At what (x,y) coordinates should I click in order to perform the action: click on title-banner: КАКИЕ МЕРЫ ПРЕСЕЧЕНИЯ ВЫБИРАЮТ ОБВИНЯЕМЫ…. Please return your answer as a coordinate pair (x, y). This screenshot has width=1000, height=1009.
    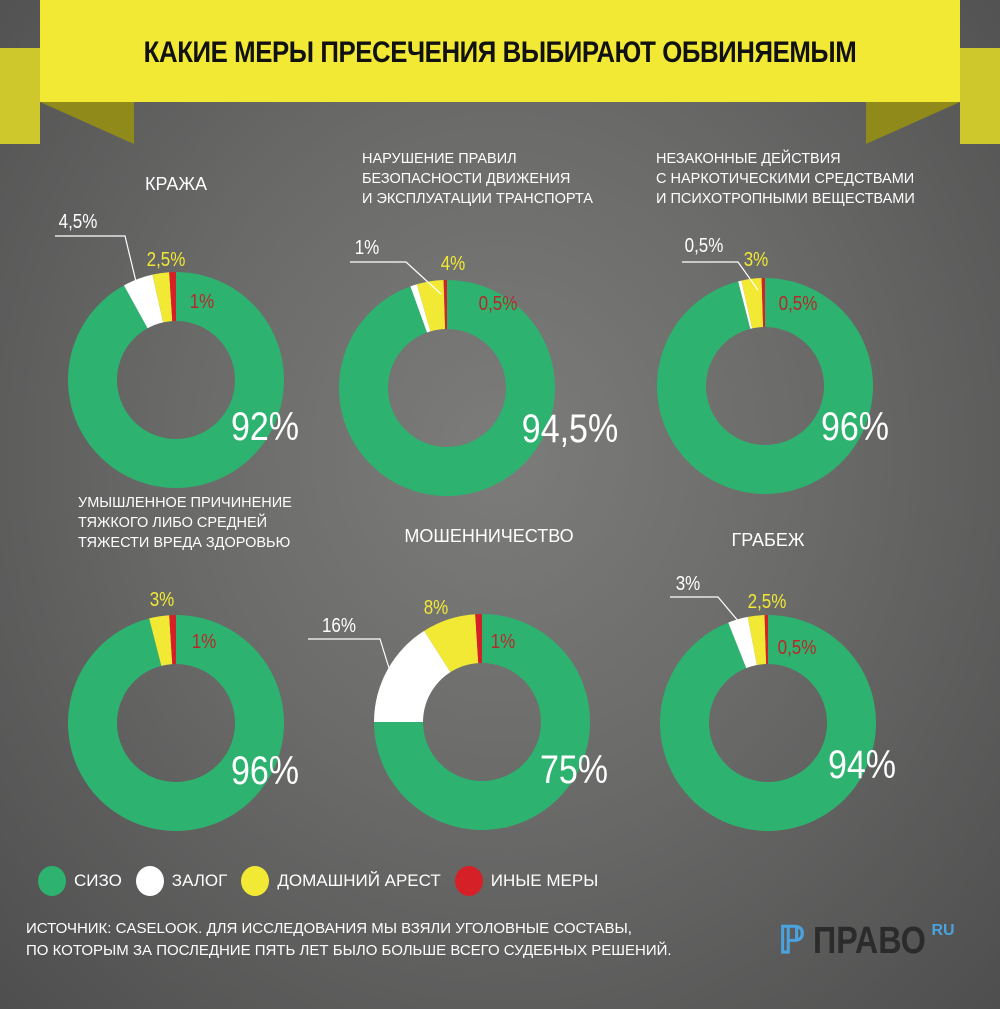
    Looking at the image, I should click on (500, 51).